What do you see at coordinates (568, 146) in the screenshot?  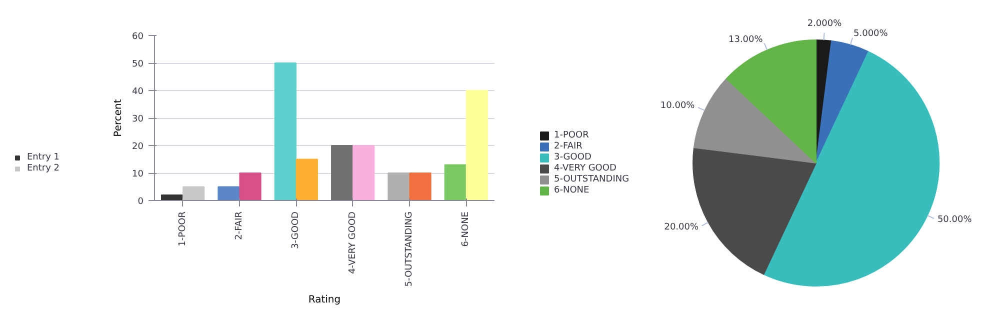 I see `legend-label: 2-FAIR` at bounding box center [568, 146].